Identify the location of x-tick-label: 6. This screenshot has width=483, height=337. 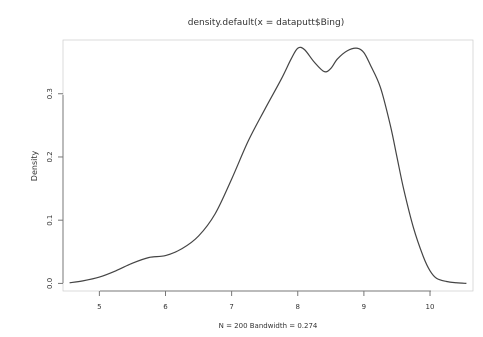
(165, 307).